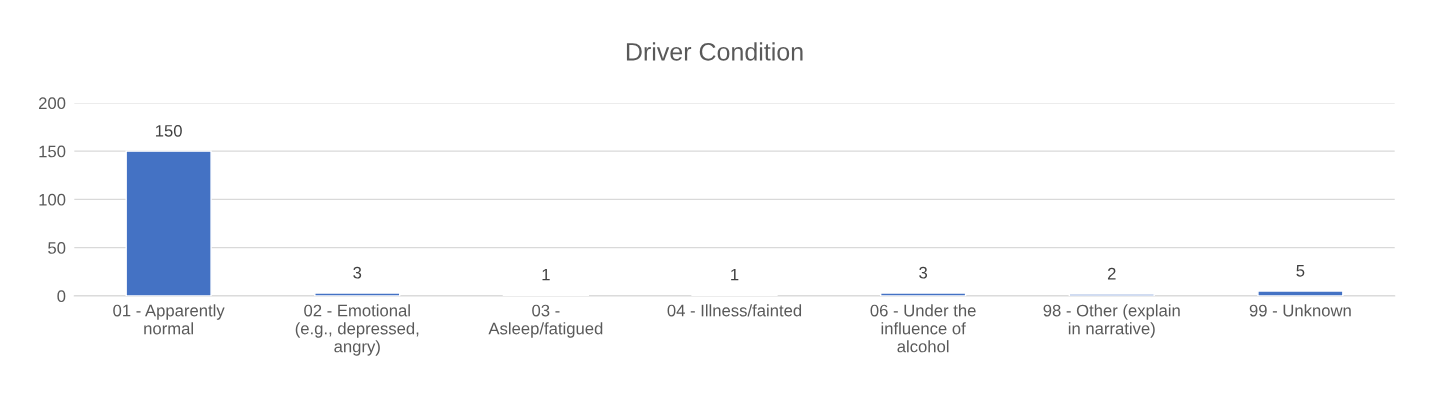  What do you see at coordinates (57, 248) in the screenshot?
I see `y-tick-label: 50` at bounding box center [57, 248].